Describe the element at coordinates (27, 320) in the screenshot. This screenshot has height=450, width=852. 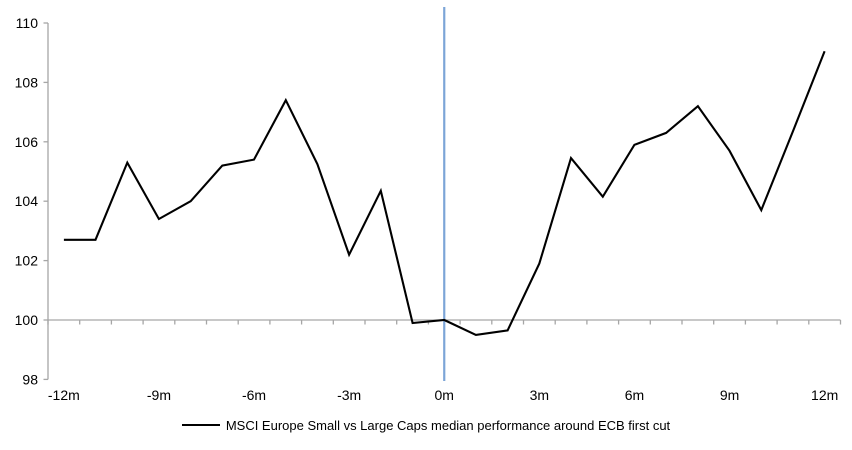
I see `y-axis-tick-label: 100` at that location.